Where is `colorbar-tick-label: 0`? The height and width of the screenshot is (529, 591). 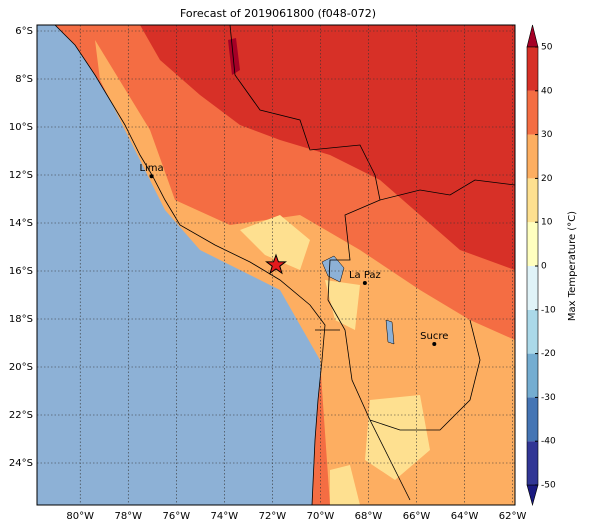 colorbar-tick-label: 0 is located at coordinates (544, 267).